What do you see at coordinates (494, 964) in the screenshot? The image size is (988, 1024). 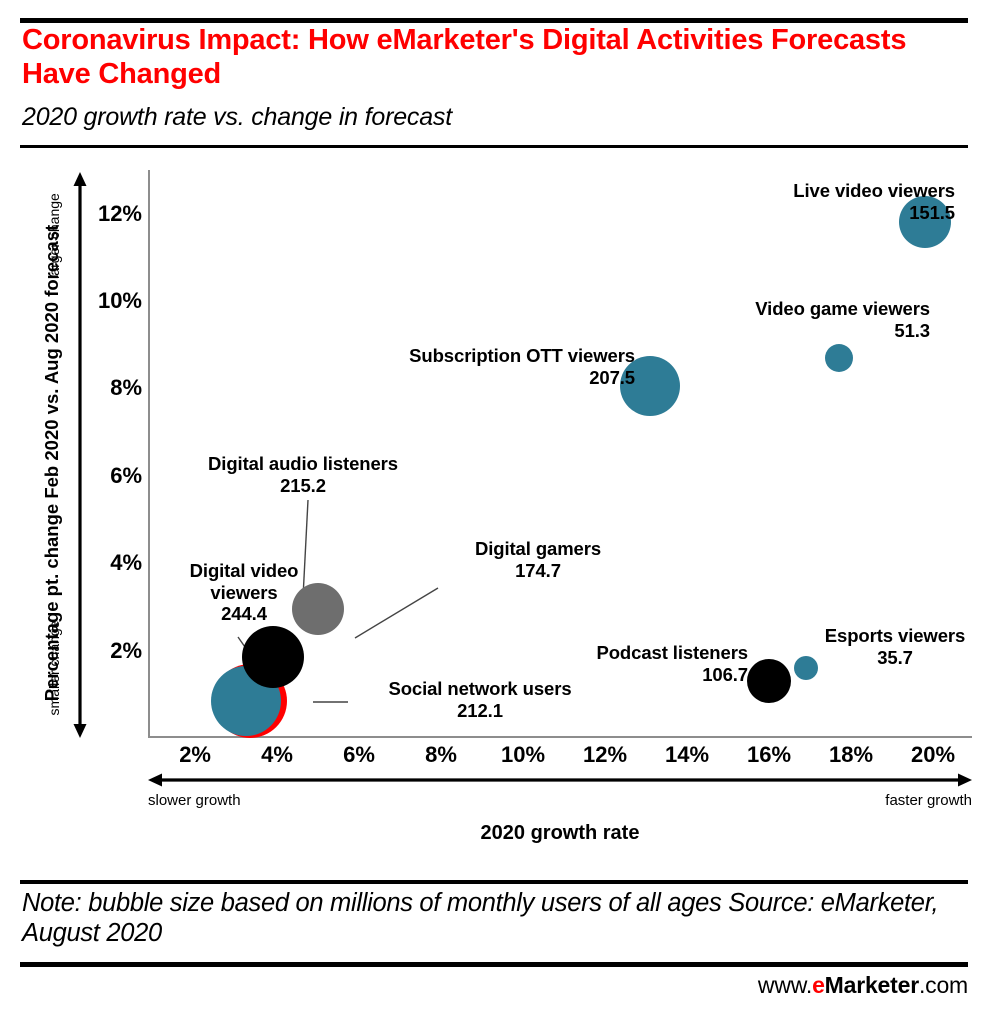 I see `divider-note-bottom` at bounding box center [494, 964].